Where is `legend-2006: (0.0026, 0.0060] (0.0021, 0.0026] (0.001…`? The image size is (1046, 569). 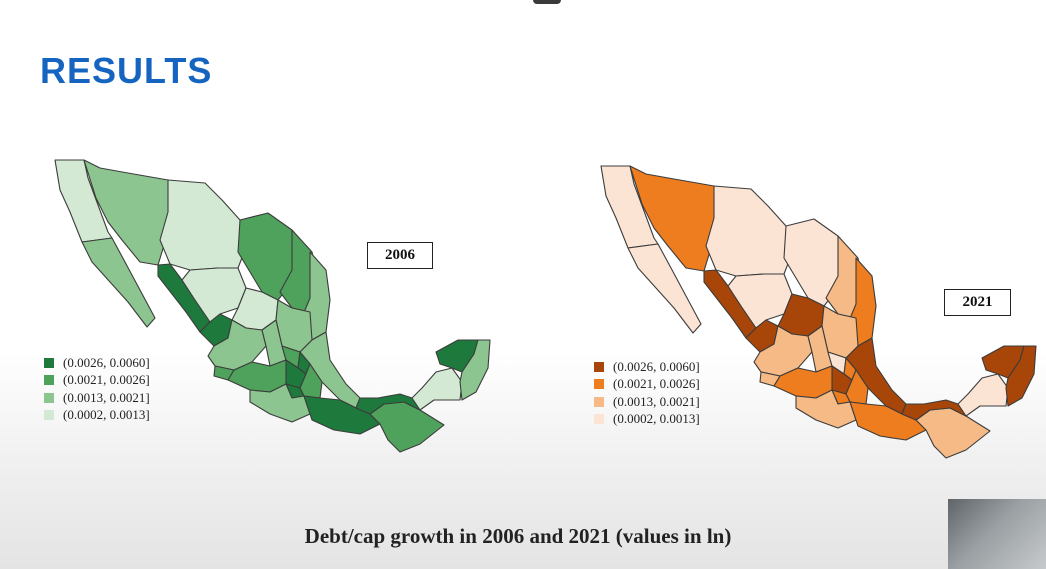
legend-2006: (0.0026, 0.0060] (0.0021, 0.0026] (0.001… is located at coordinates (97, 389).